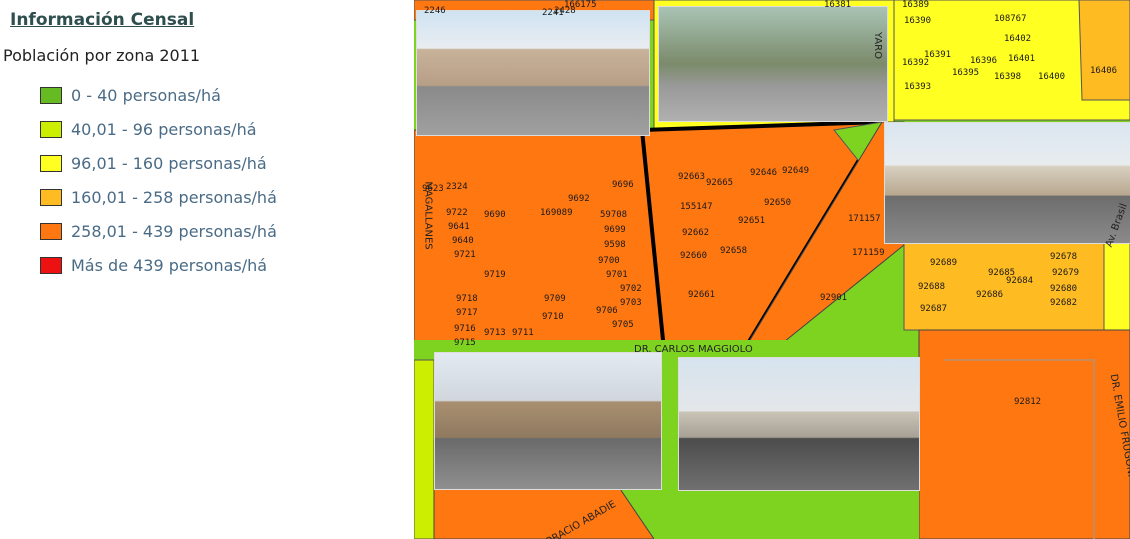 This screenshot has width=1130, height=539. What do you see at coordinates (457, 187) in the screenshot?
I see `zone-label: 2324` at bounding box center [457, 187].